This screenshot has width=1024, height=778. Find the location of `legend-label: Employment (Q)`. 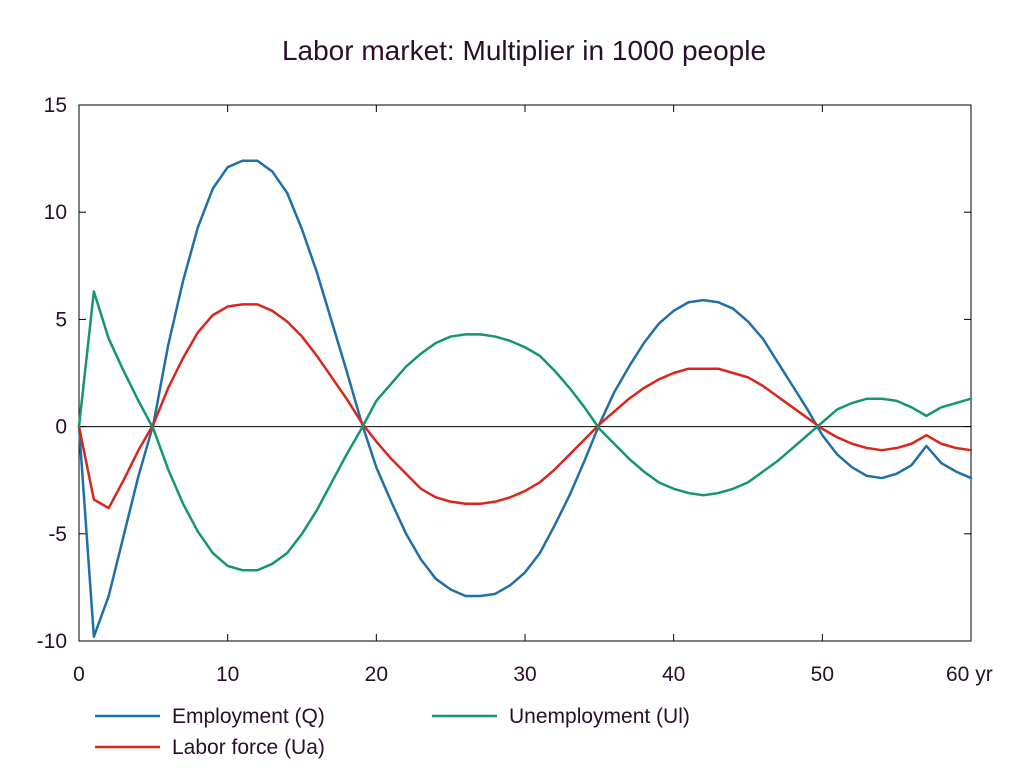

legend-label: Employment (Q) is located at coordinates (248, 716).